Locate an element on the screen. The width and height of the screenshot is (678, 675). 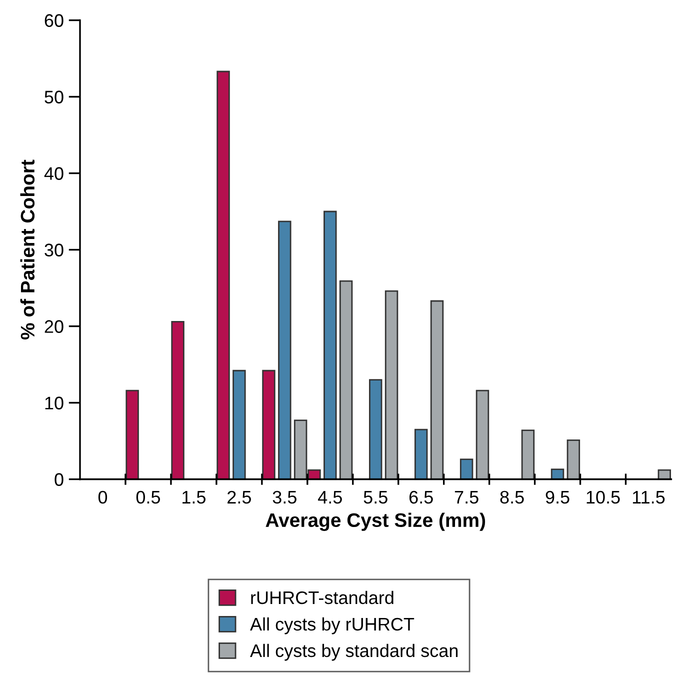
x-tick-label: 0 is located at coordinates (103, 497).